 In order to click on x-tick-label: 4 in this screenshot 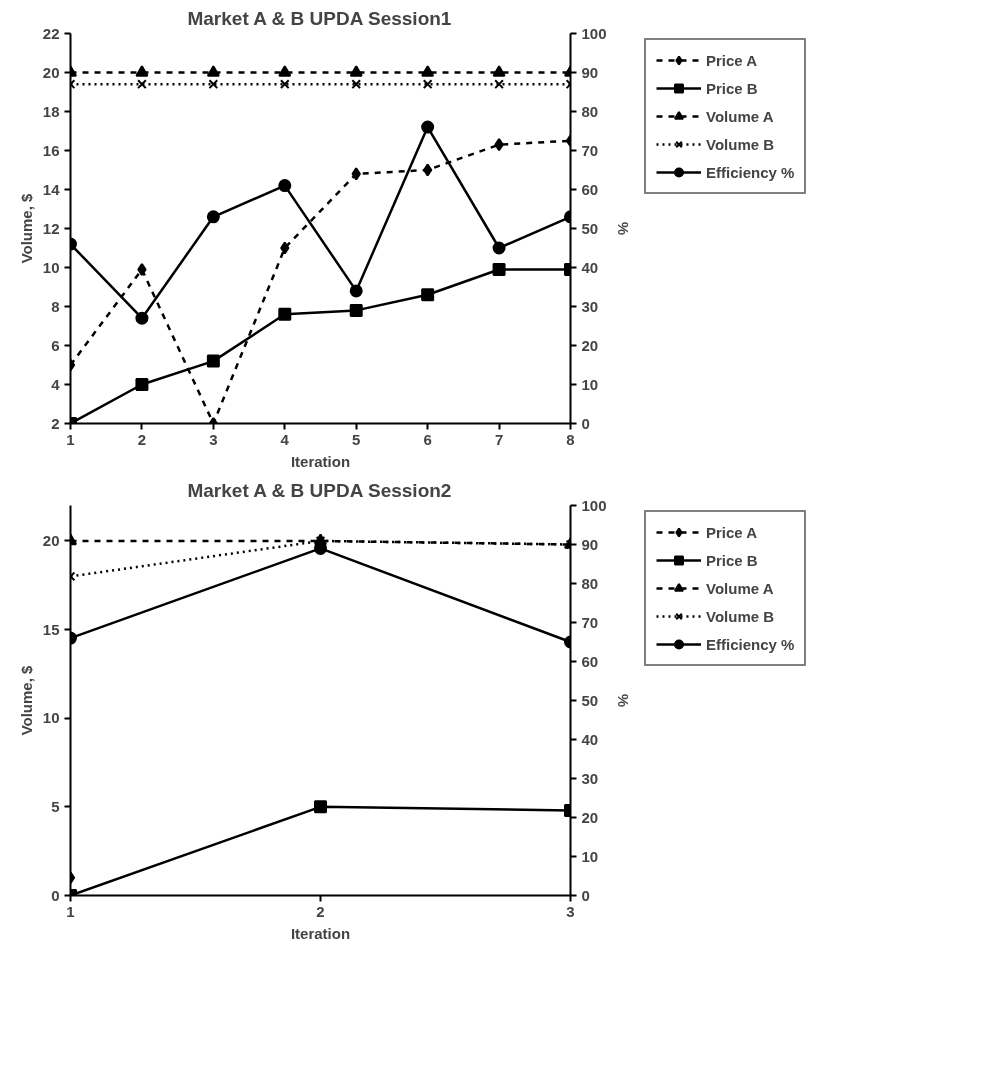, I will do `click(285, 439)`.